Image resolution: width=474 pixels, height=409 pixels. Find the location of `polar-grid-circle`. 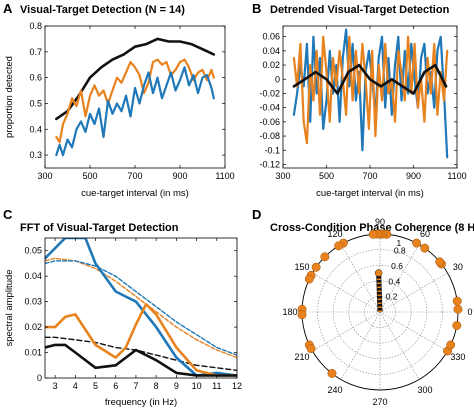

polar-grid-circle is located at coordinates (380, 312).